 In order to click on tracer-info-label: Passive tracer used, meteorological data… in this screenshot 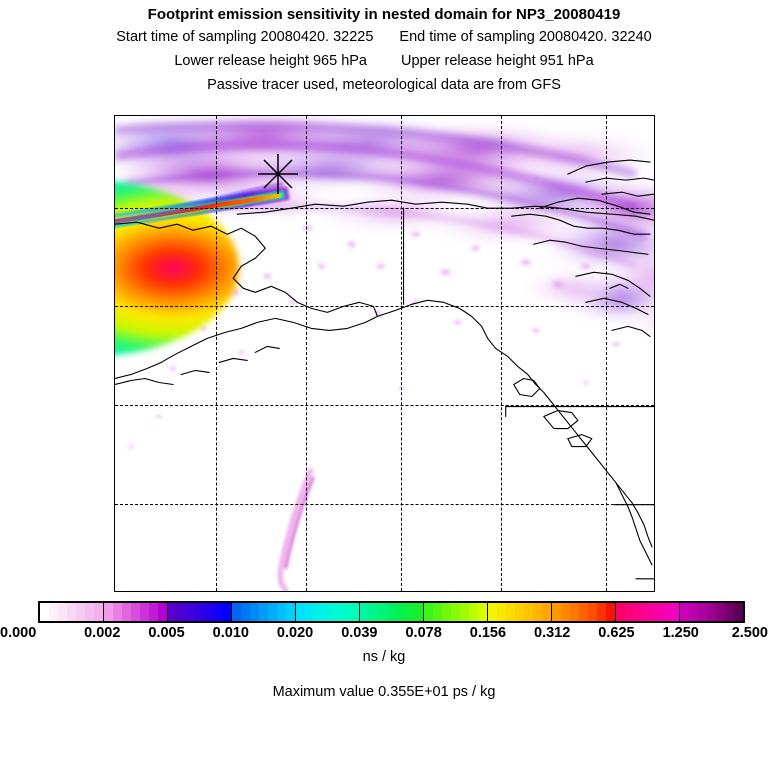, I will do `click(384, 85)`.